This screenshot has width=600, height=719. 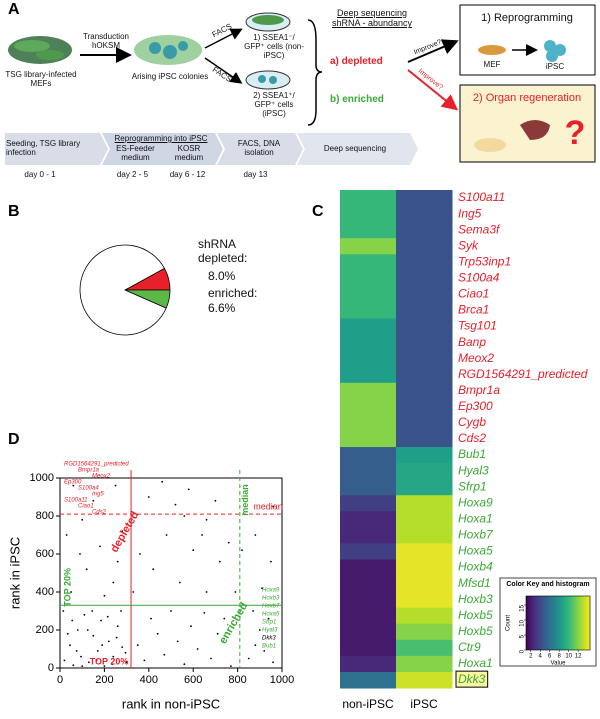 What do you see at coordinates (531, 657) in the screenshot?
I see `color-key-tick-label: 2` at bounding box center [531, 657].